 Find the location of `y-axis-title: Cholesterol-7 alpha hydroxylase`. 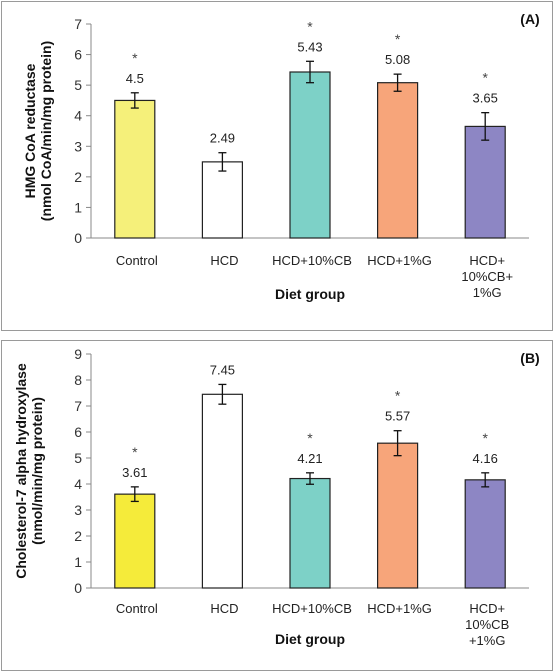

y-axis-title: Cholesterol-7 alpha hydroxylase is located at coordinates (21, 471).